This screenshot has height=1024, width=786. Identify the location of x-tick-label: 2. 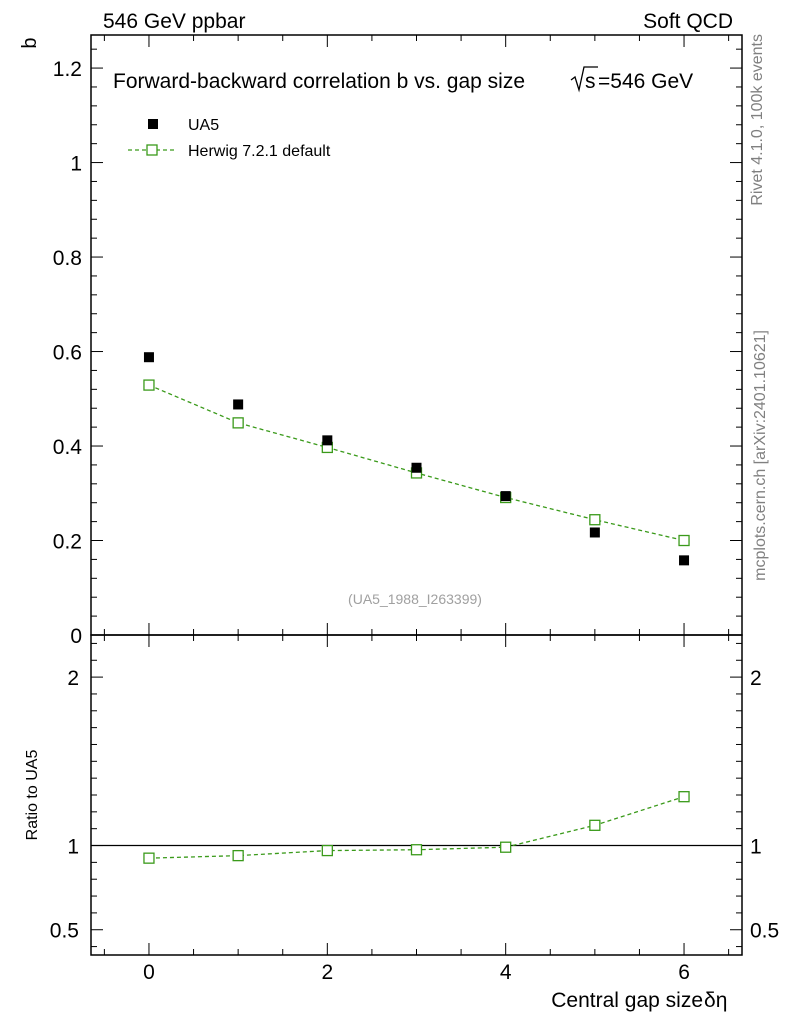
(327, 972).